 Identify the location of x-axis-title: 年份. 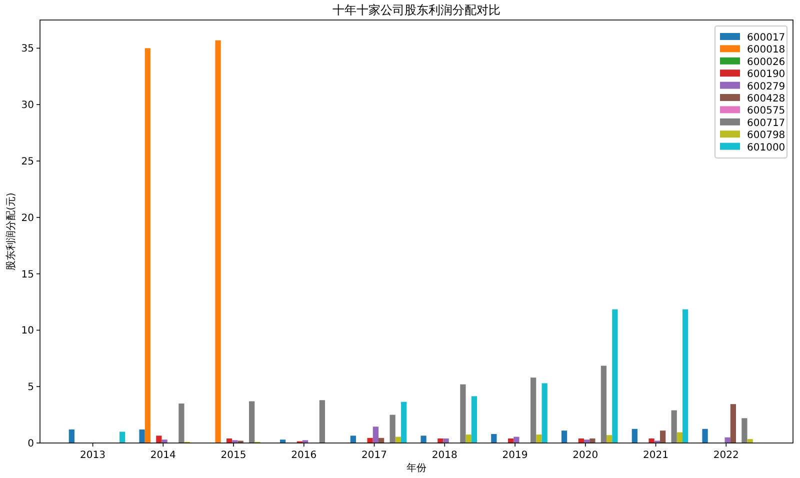
(416, 468).